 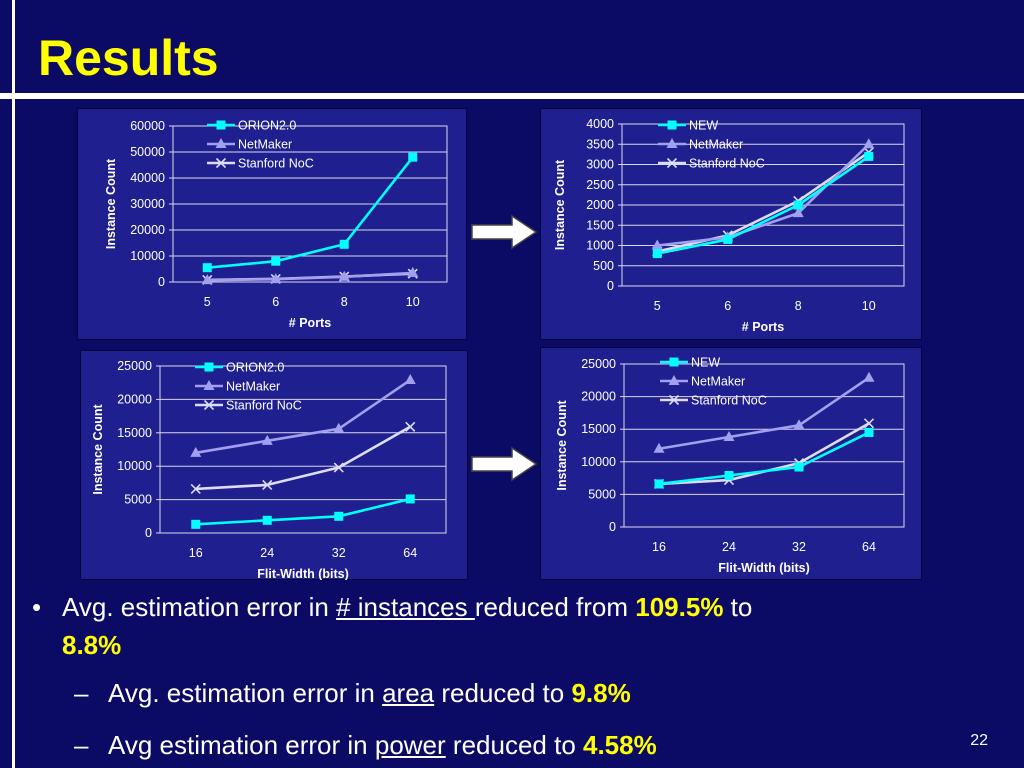 I want to click on x-tick-label: 8, so click(x=344, y=302).